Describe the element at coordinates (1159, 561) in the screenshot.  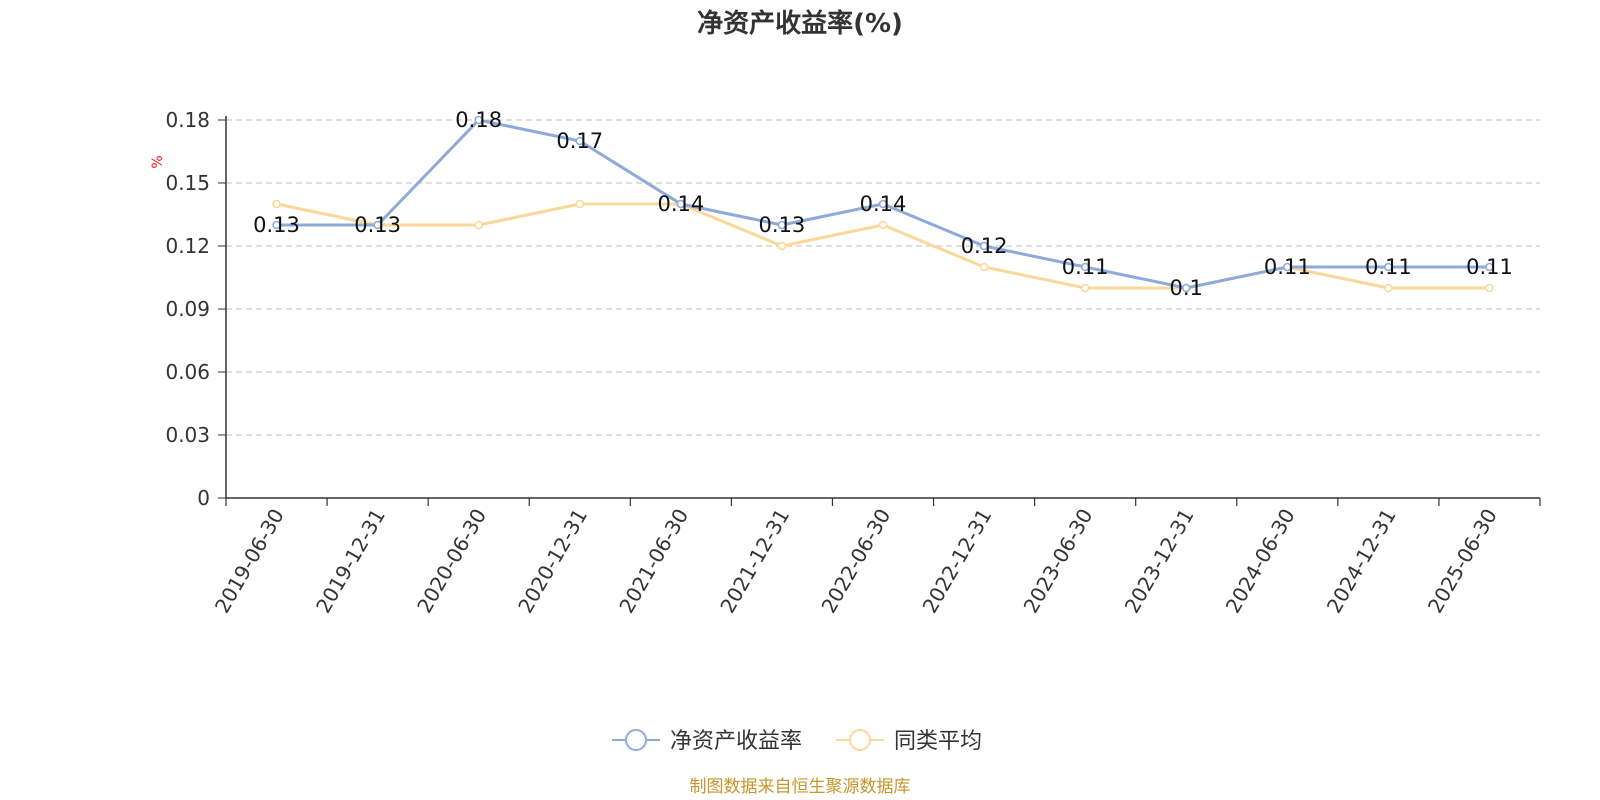
I see `x-tick-label: 2023-12-31` at that location.